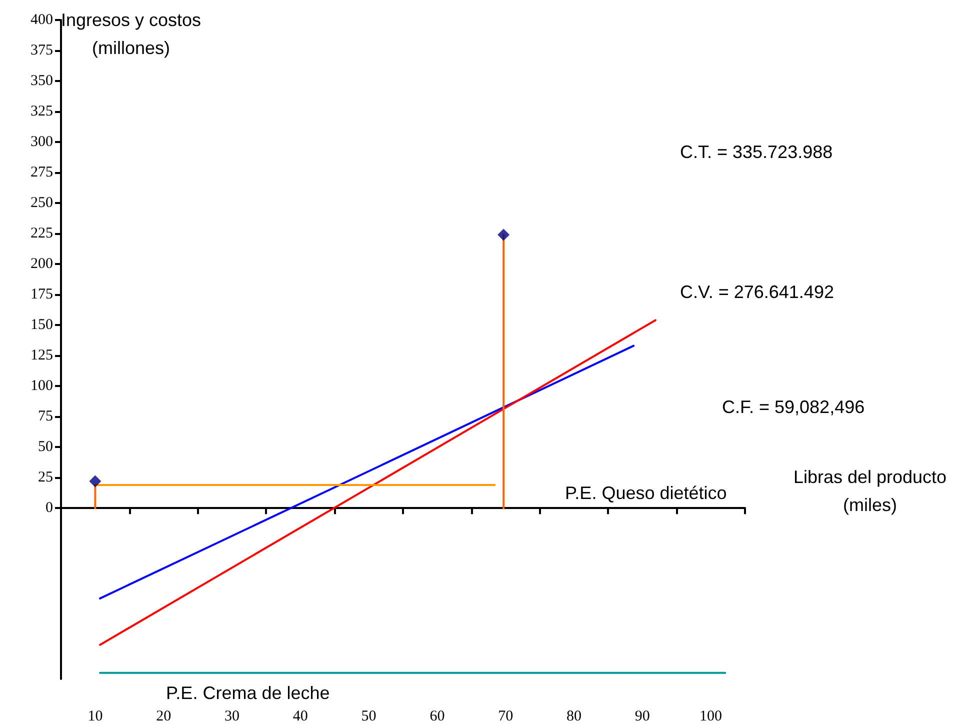  Describe the element at coordinates (45, 478) in the screenshot. I see `y-tick-label: 25` at that location.